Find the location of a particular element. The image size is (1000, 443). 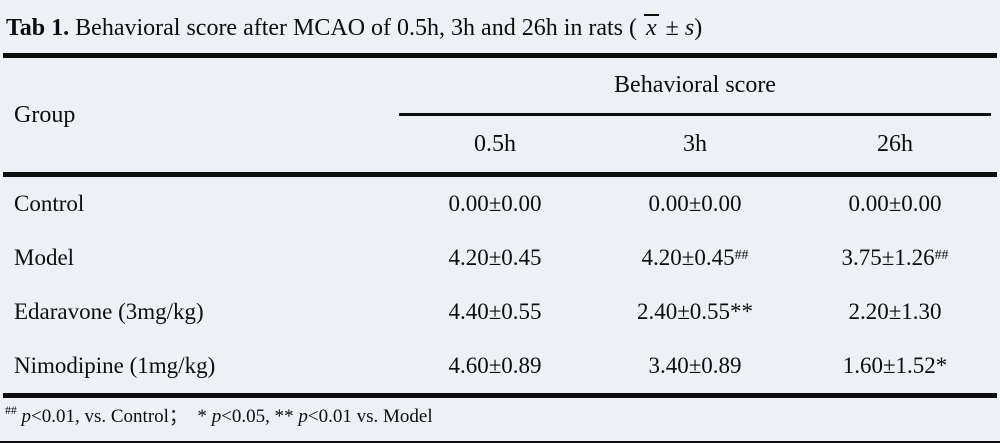

footnote-text: <0.01, vs. Control； * is located at coordinates (121, 416).